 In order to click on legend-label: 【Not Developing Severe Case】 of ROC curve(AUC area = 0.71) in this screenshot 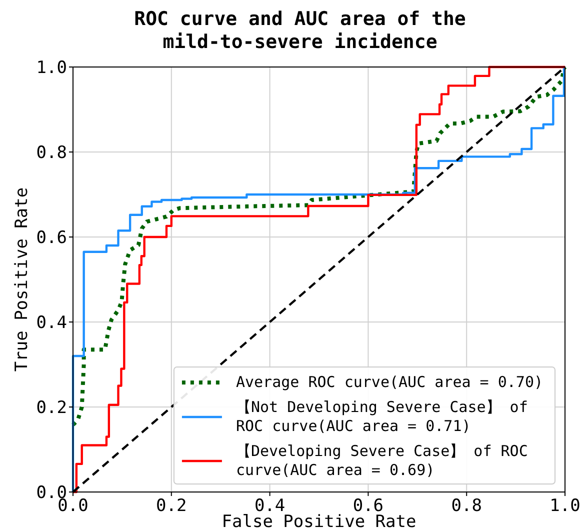, I will do `click(382, 416)`.